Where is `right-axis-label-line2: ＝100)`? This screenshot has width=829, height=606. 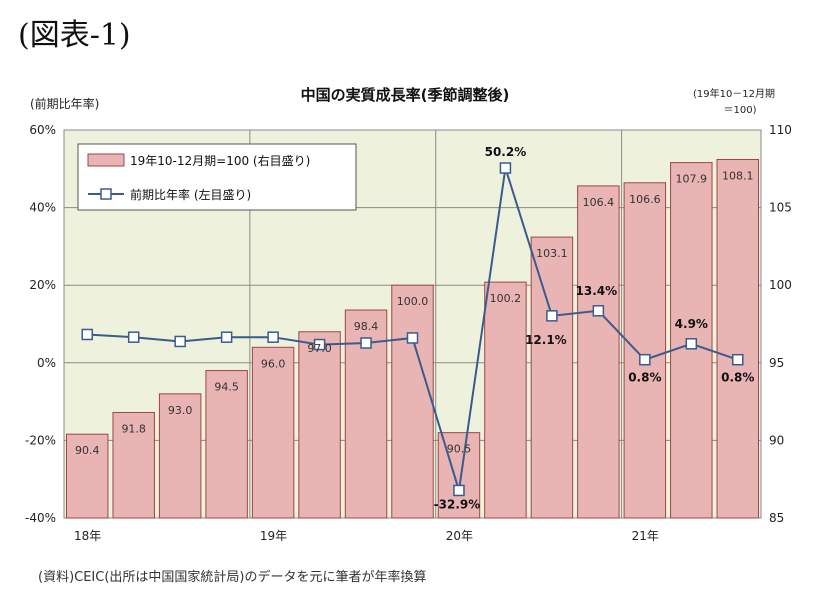
right-axis-label-line2: ＝100) is located at coordinates (740, 110).